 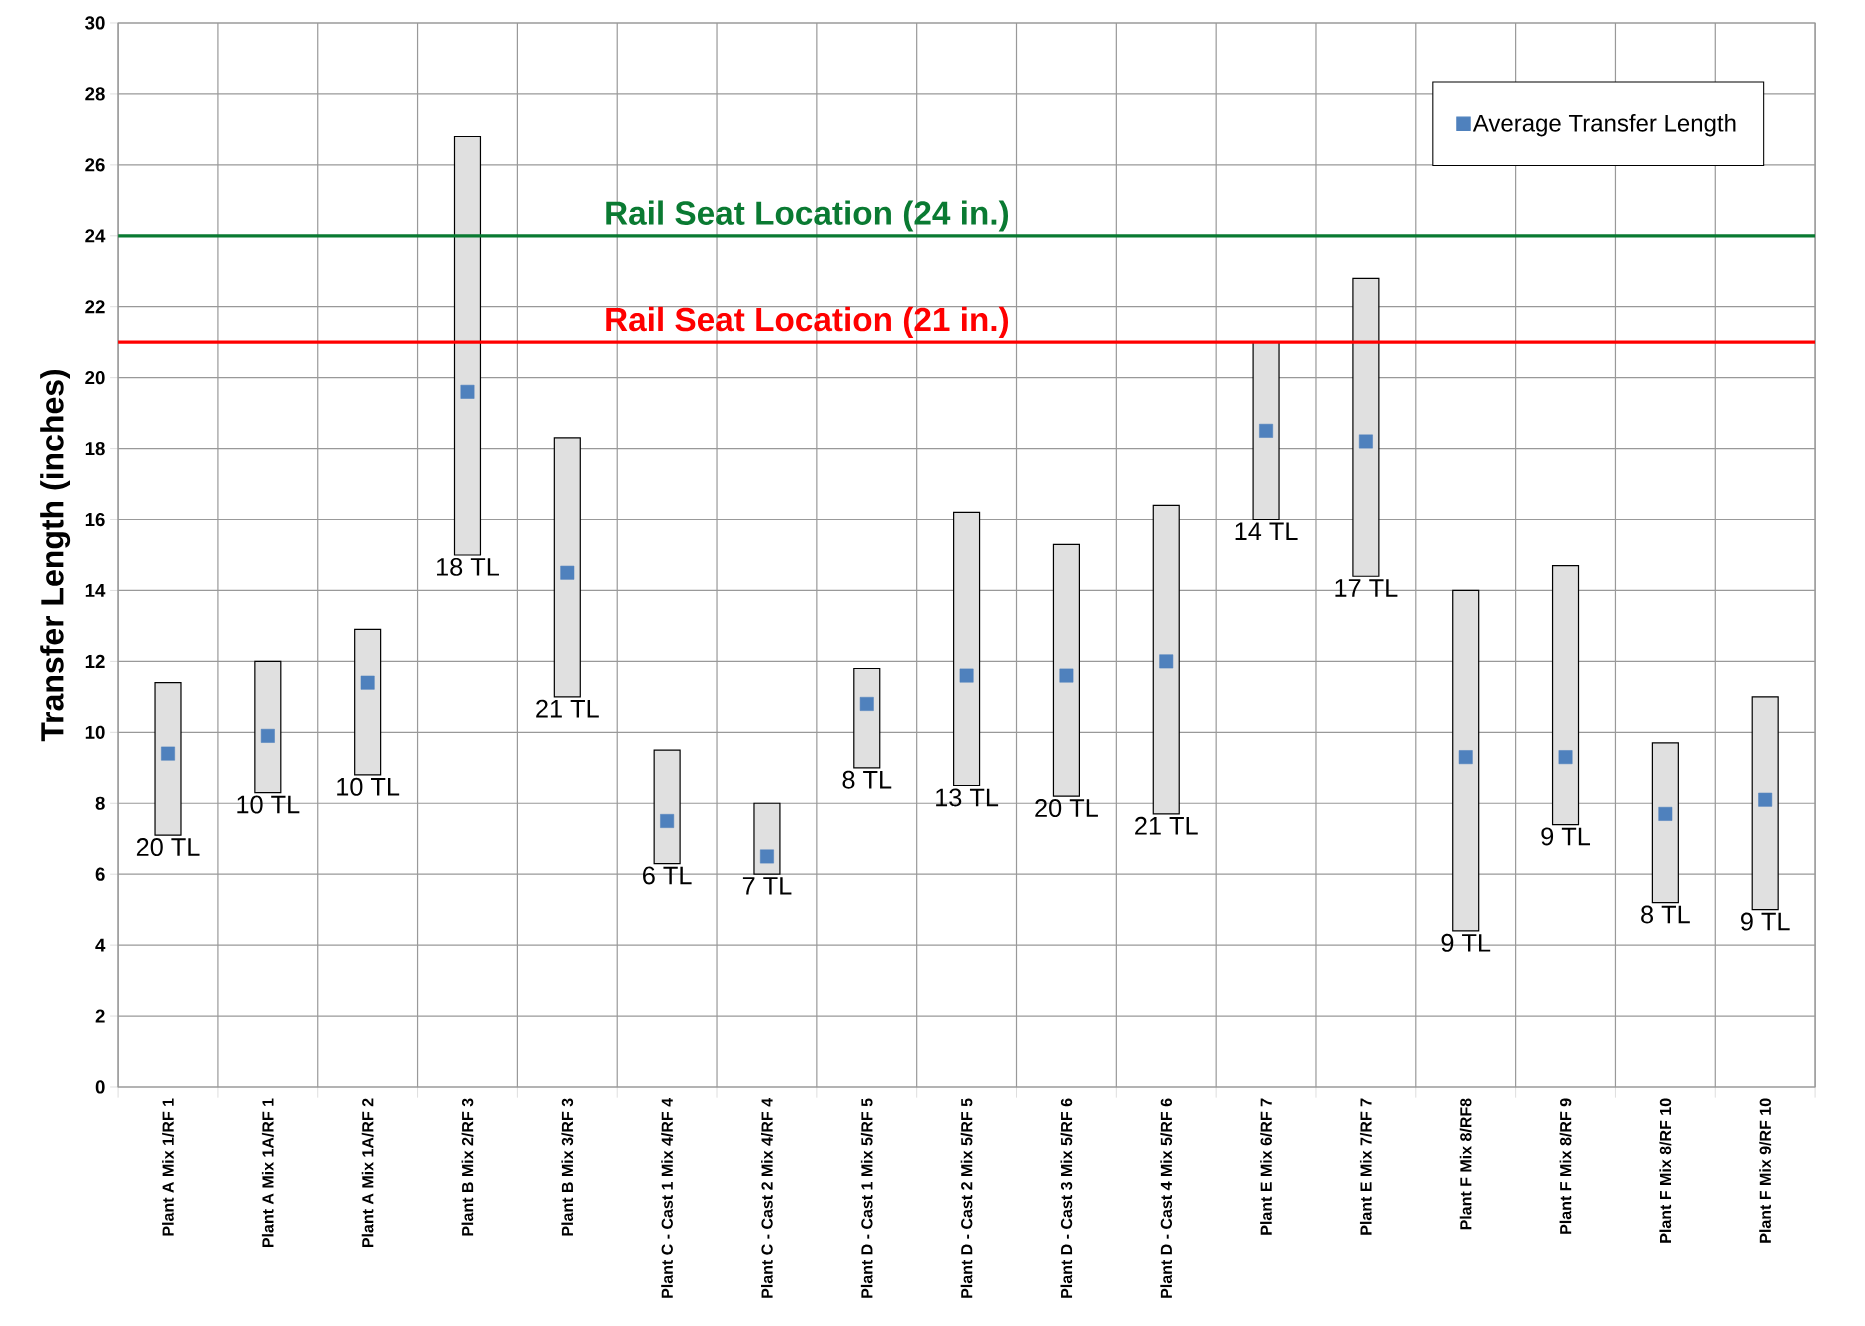 I want to click on y-tick-label: 20, so click(x=95, y=378).